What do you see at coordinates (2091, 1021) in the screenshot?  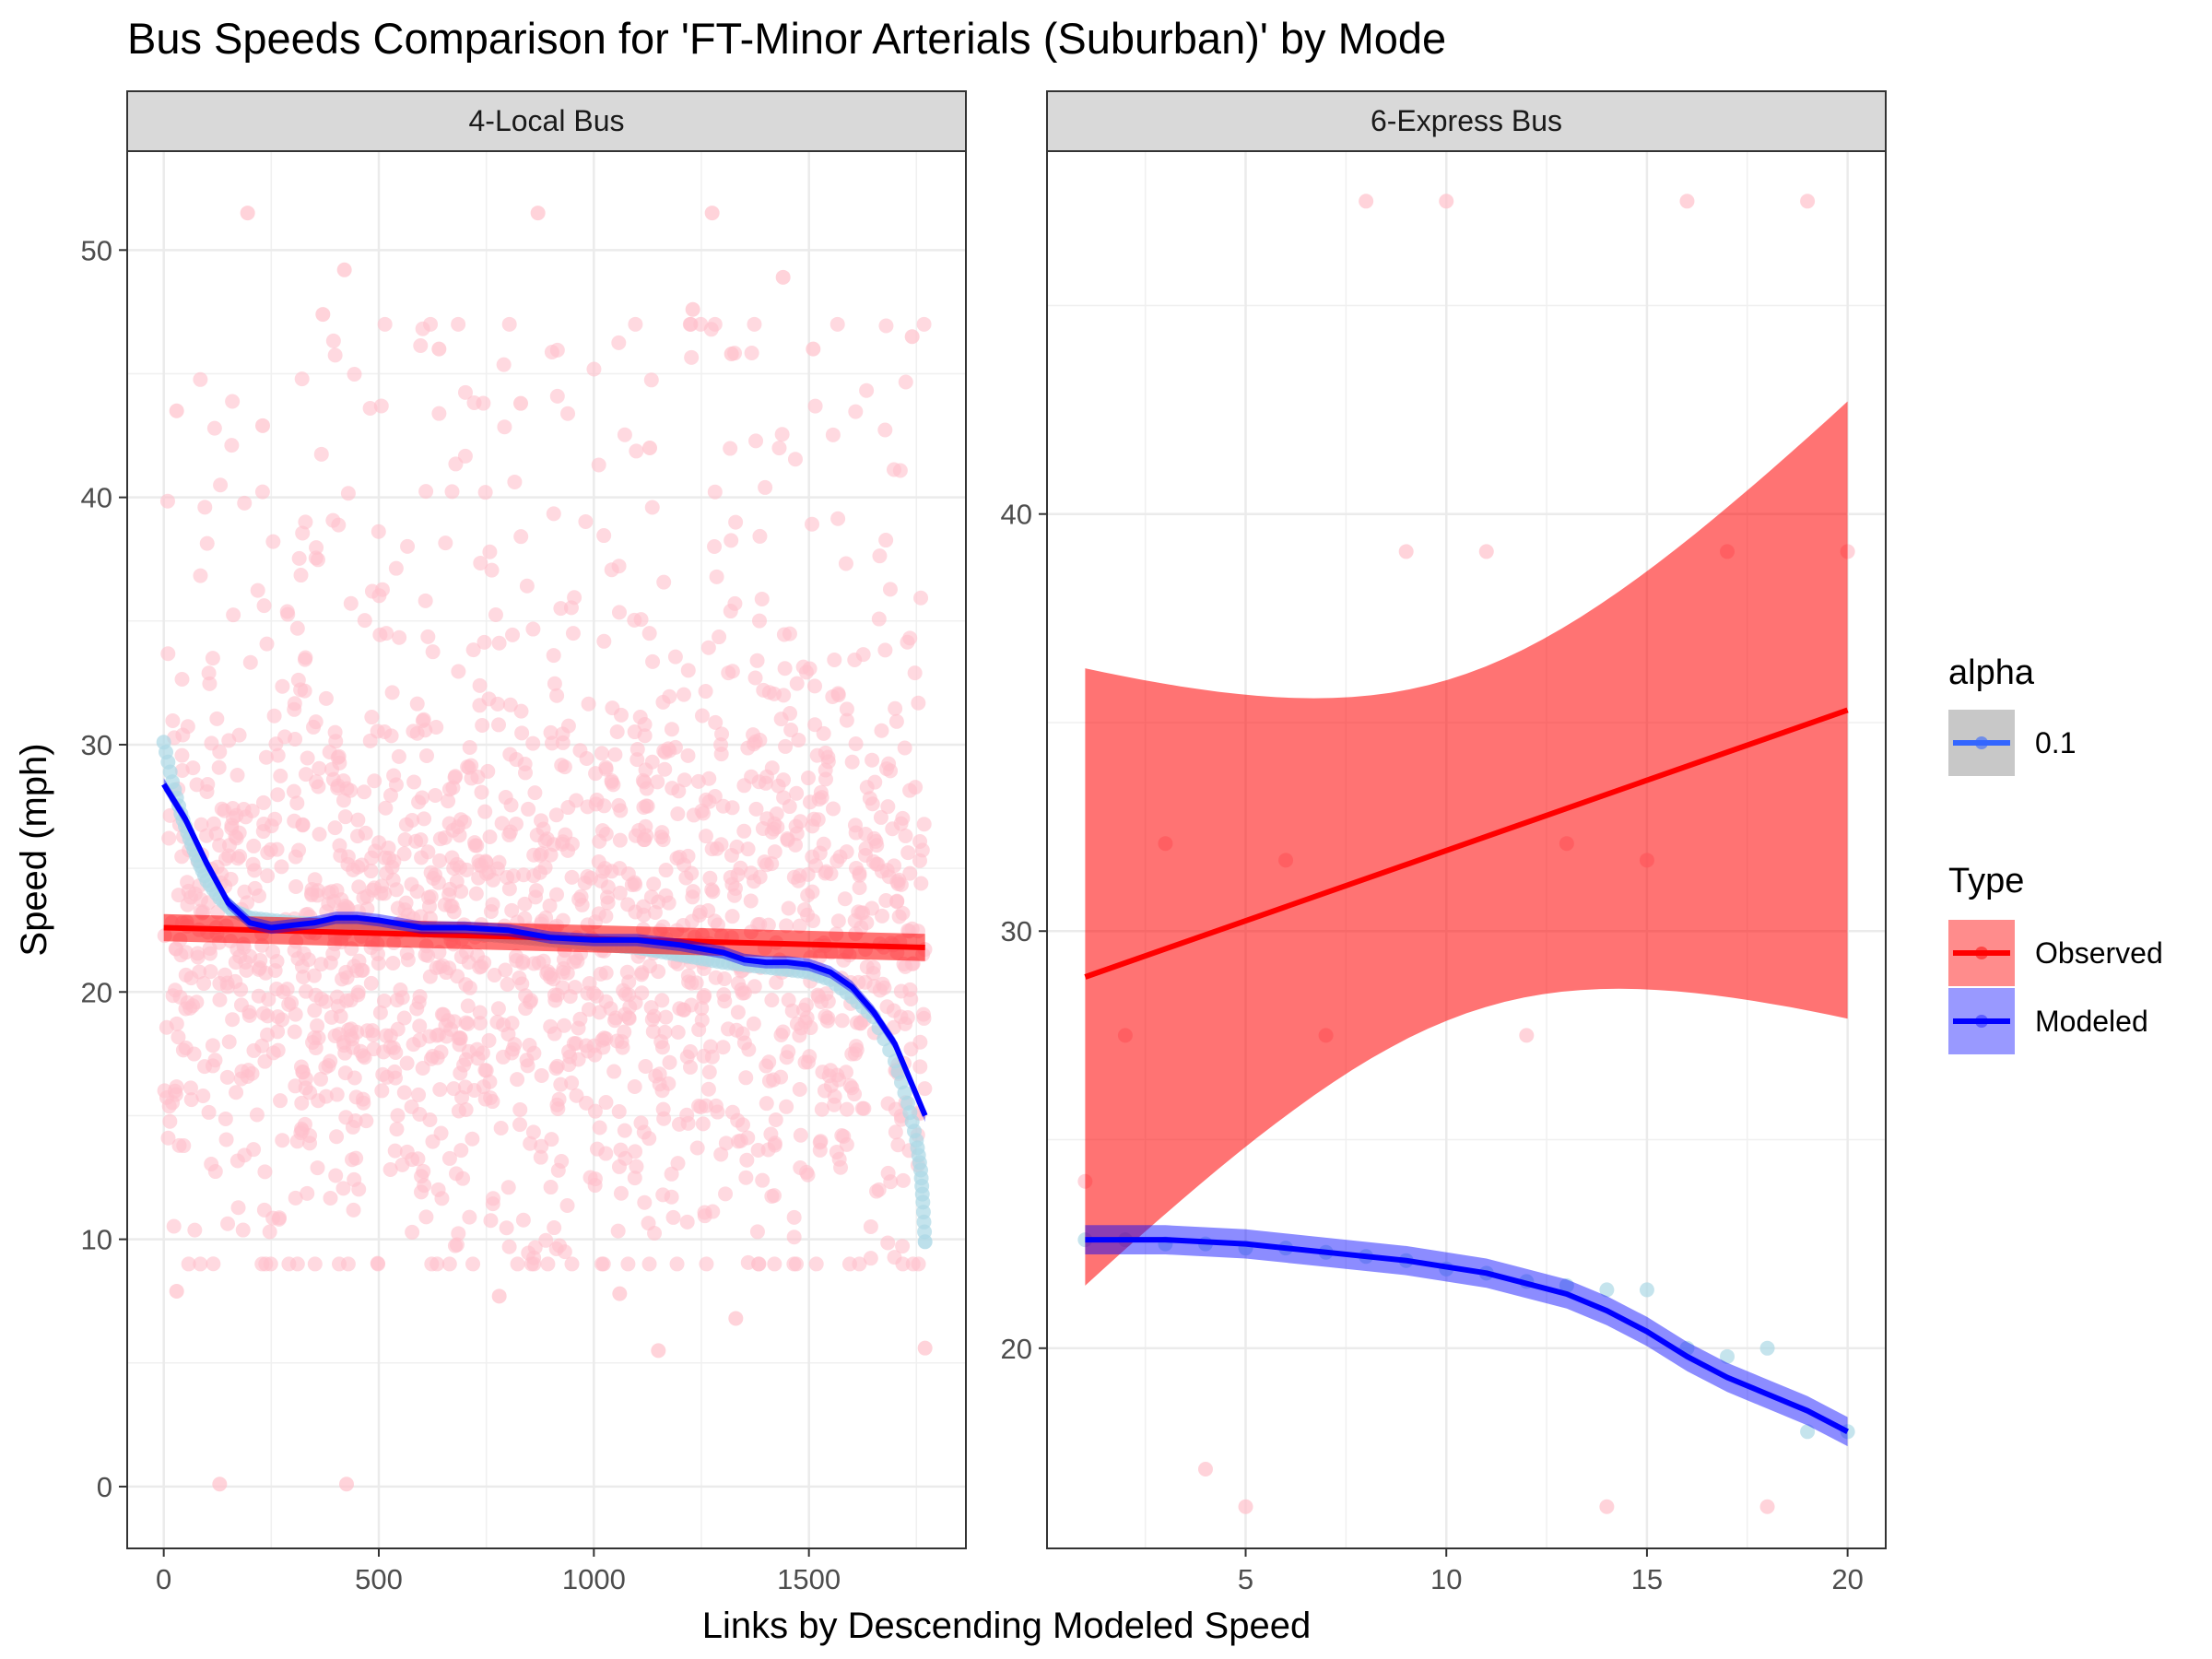 I see `legend-label-modeled: Modeled` at bounding box center [2091, 1021].